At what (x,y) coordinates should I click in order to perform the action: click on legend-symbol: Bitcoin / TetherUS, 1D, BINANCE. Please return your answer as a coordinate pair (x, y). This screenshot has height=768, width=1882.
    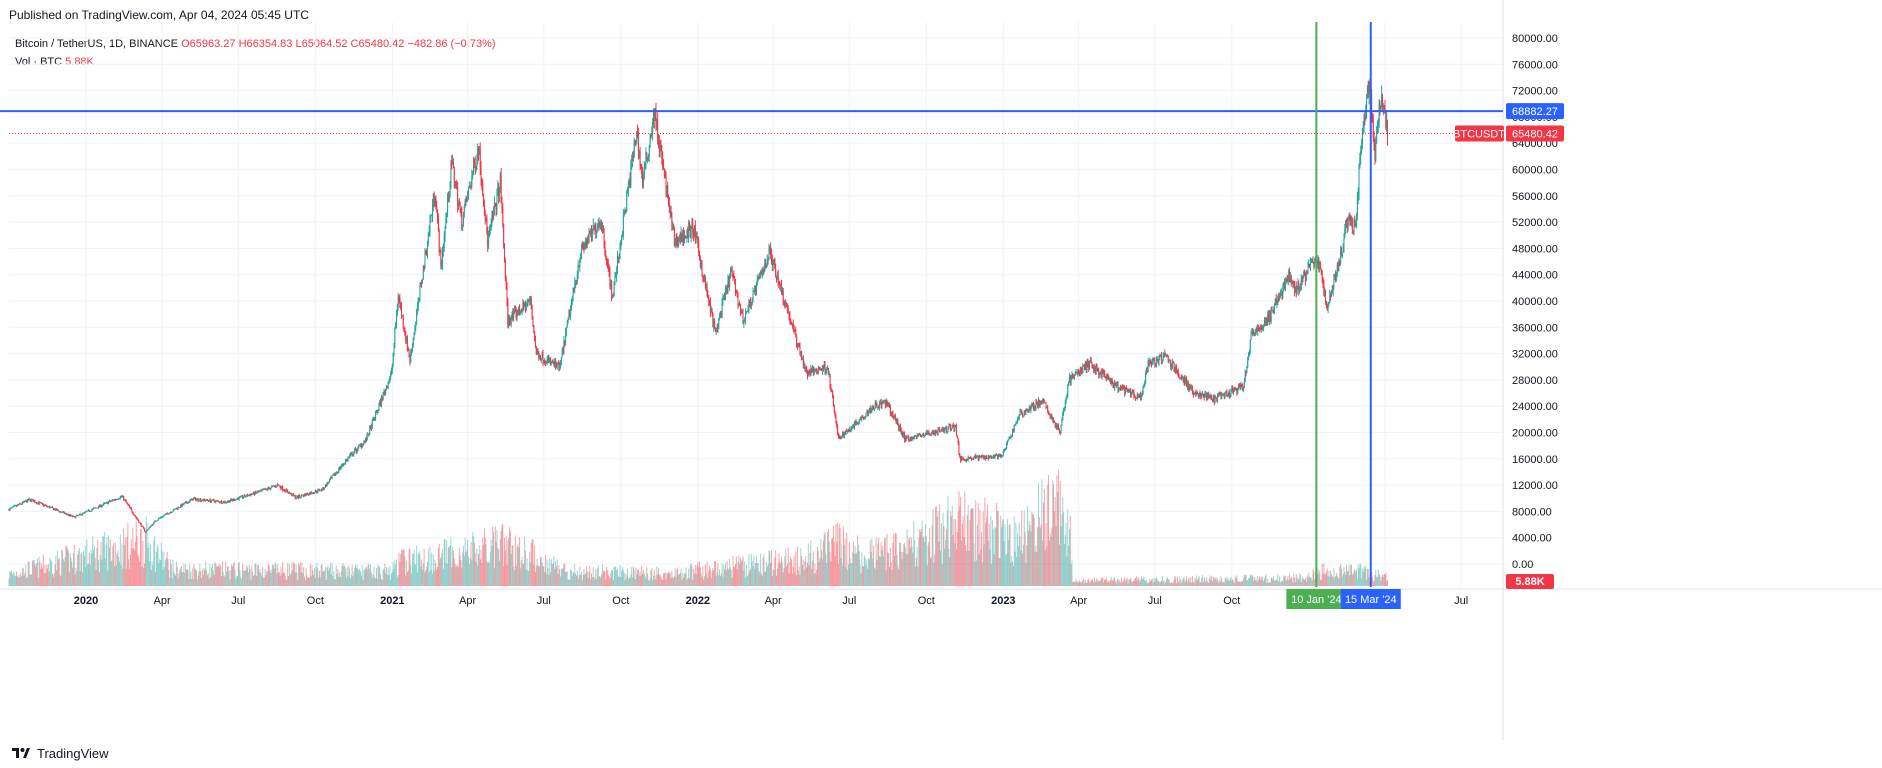
    Looking at the image, I should click on (97, 44).